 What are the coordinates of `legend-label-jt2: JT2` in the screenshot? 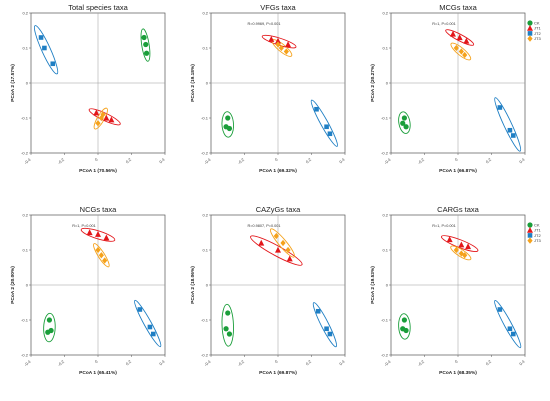 It's located at (537, 235).